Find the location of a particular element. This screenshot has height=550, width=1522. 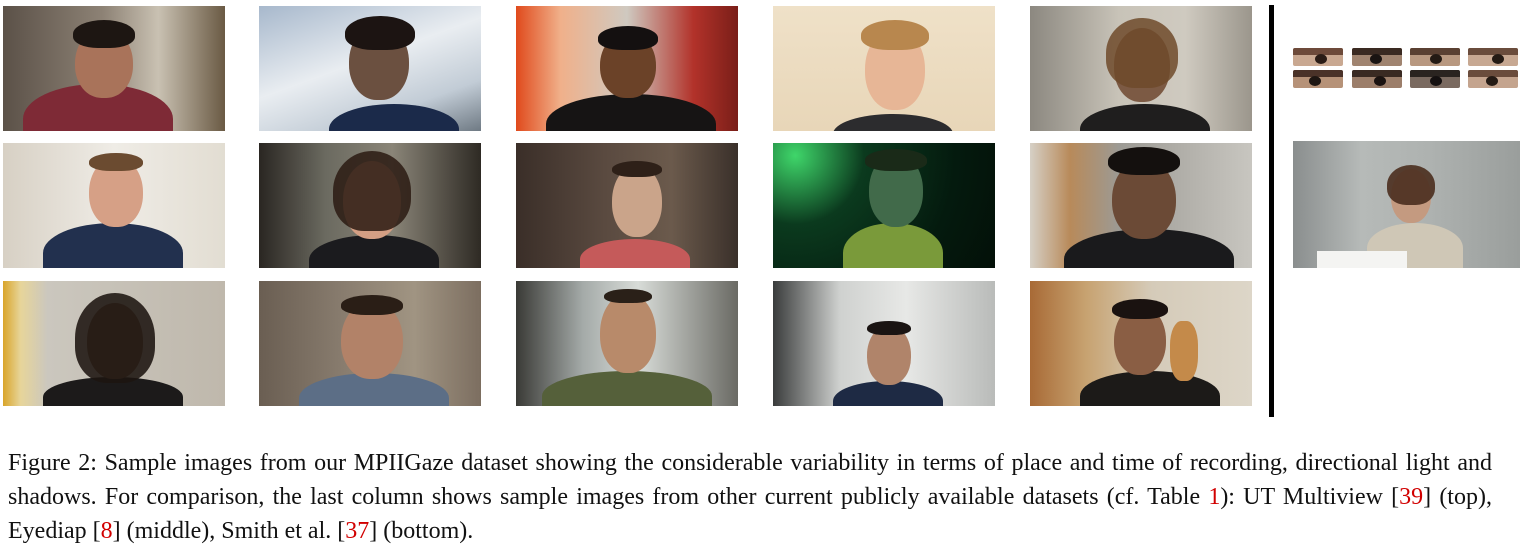

citation-eyediap: 8 is located at coordinates (106, 531).